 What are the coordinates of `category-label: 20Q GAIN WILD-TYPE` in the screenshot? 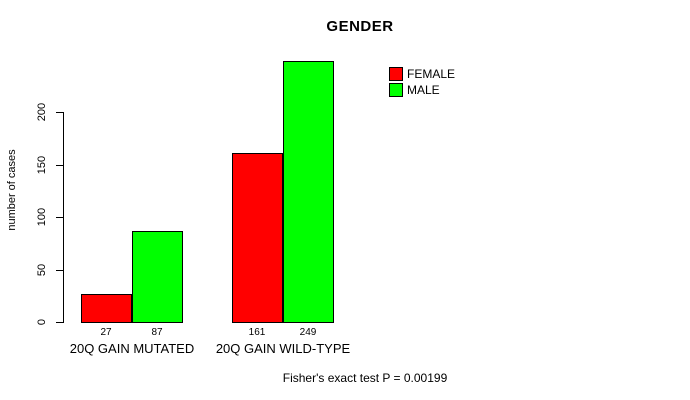 It's located at (283, 348).